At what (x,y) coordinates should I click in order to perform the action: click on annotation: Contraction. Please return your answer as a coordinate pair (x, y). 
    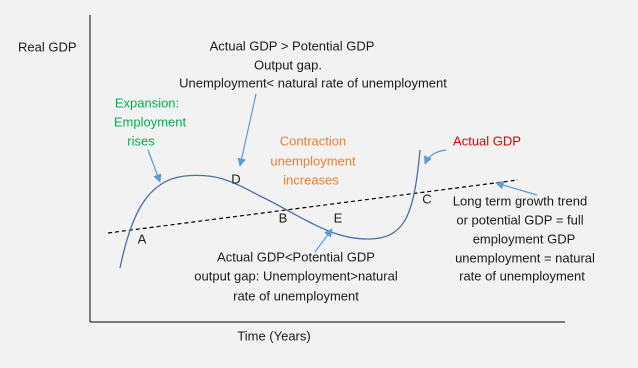
    Looking at the image, I should click on (313, 140).